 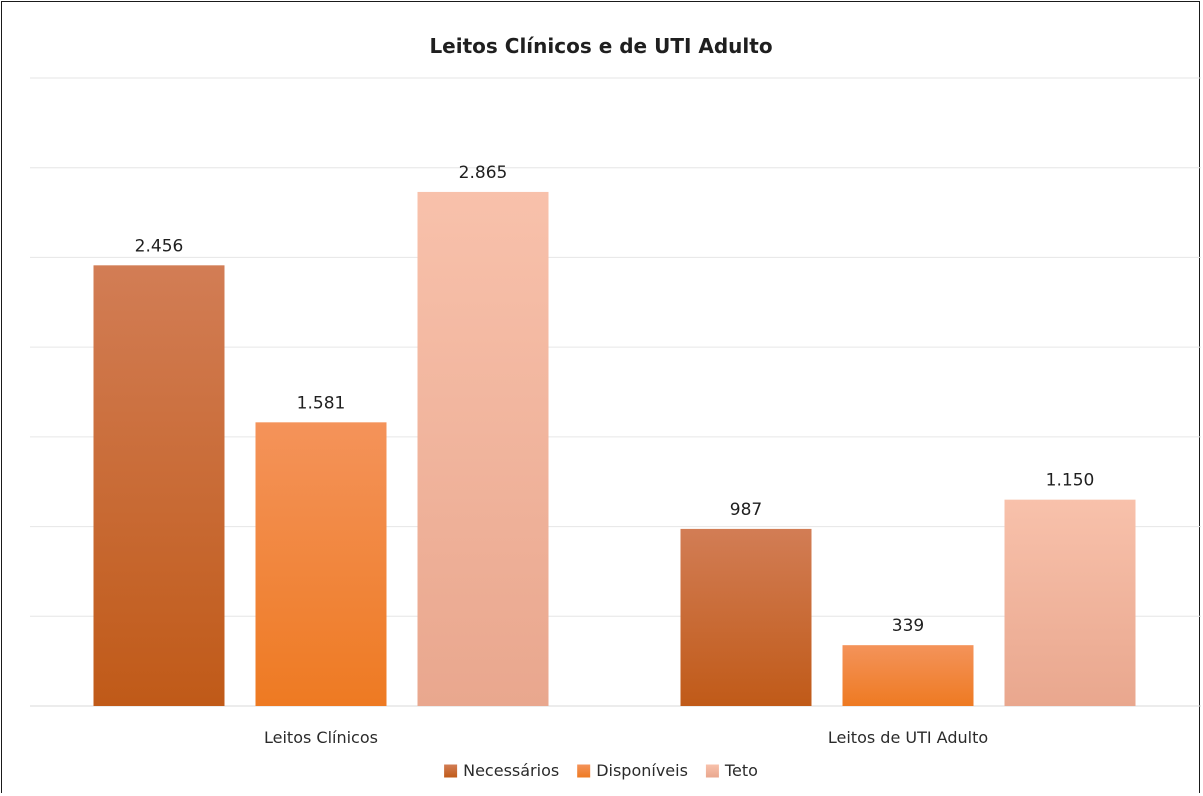 I want to click on chart-title: Leitos Clínicos e de UTI Adulto, so click(x=600, y=46).